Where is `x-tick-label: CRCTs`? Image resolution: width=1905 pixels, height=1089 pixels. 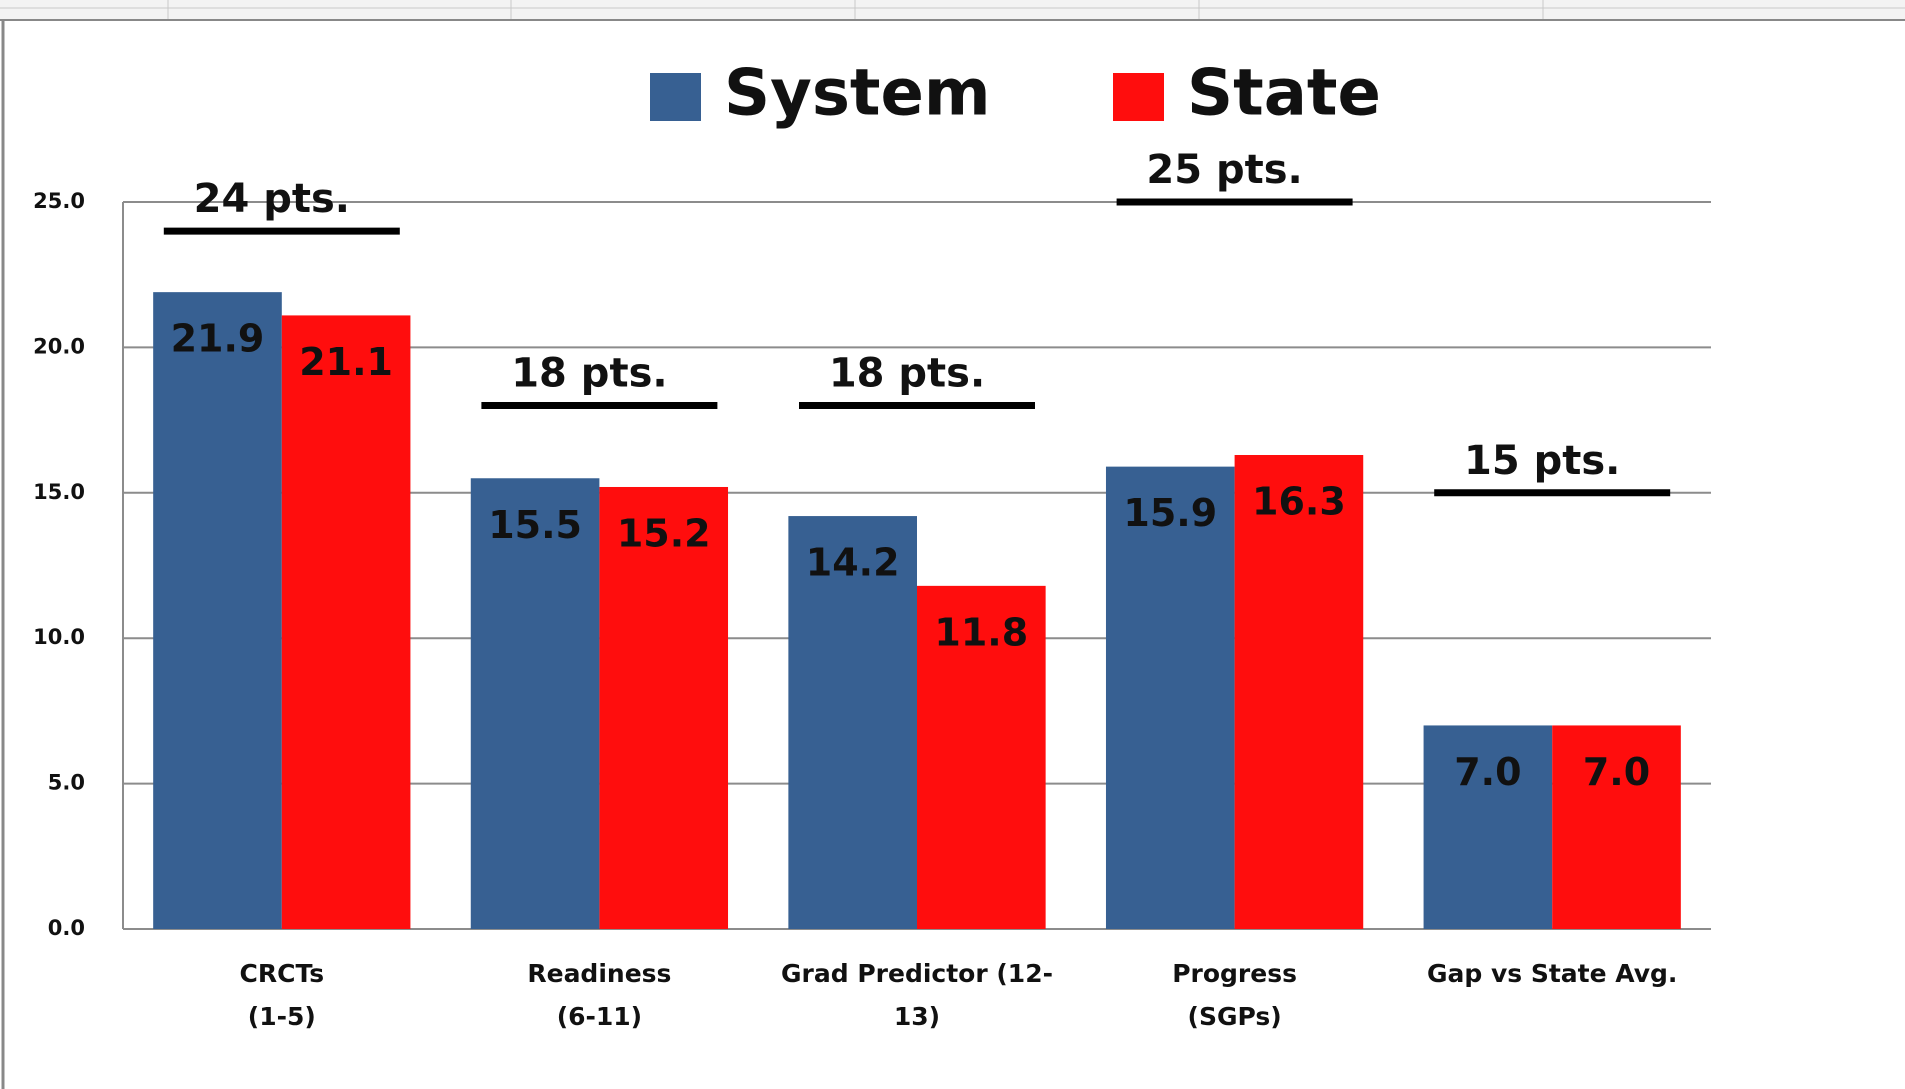 x-tick-label: CRCTs is located at coordinates (282, 973).